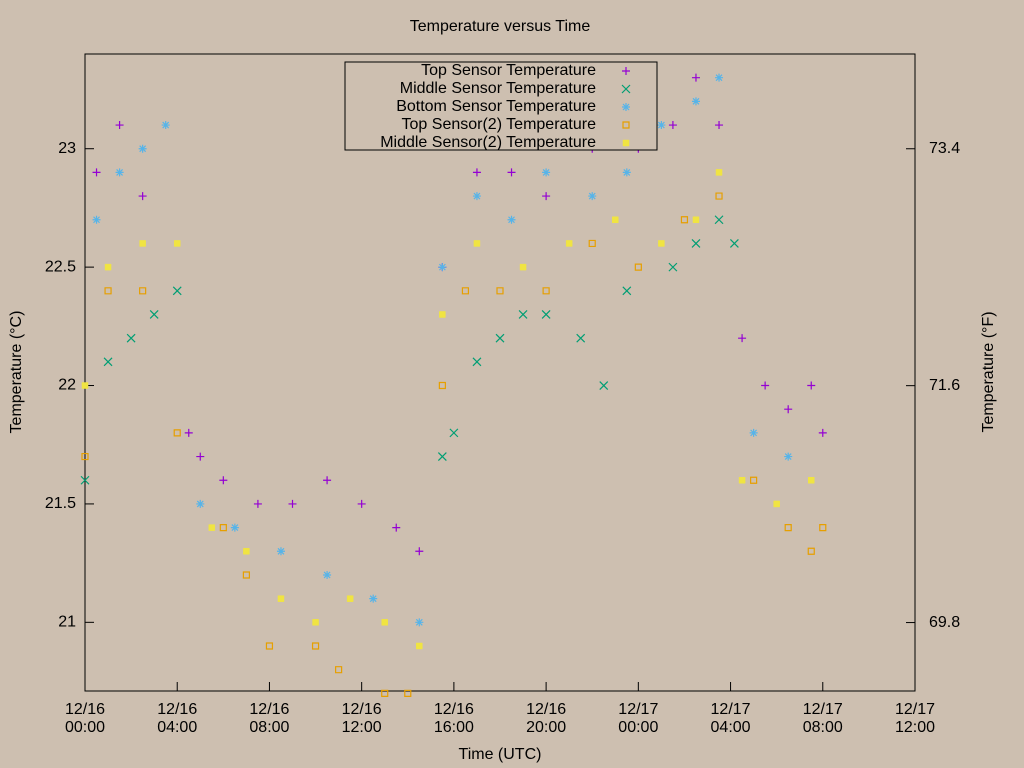 The width and height of the screenshot is (1024, 768). What do you see at coordinates (269, 718) in the screenshot?
I see `x-tick-label: 12/16 08:00` at bounding box center [269, 718].